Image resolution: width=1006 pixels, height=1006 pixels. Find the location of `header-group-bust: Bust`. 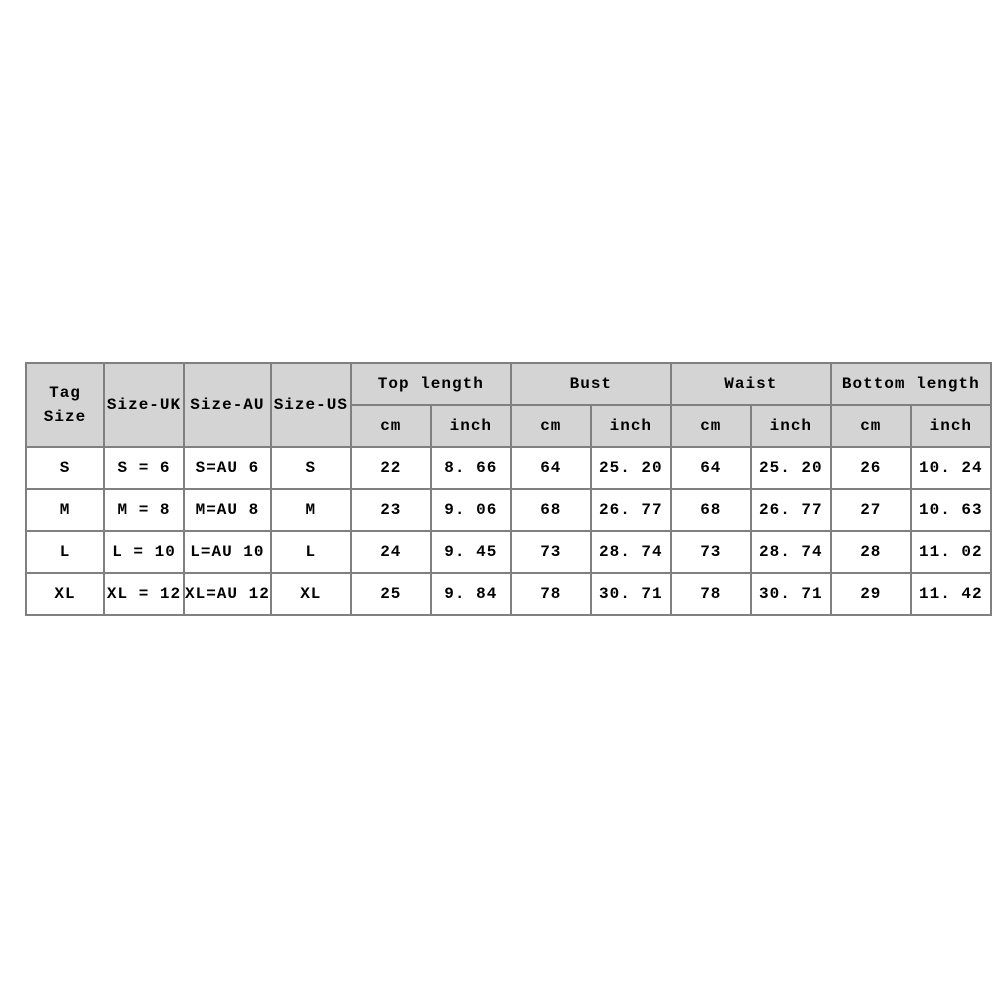

header-group-bust: Bust is located at coordinates (590, 384).